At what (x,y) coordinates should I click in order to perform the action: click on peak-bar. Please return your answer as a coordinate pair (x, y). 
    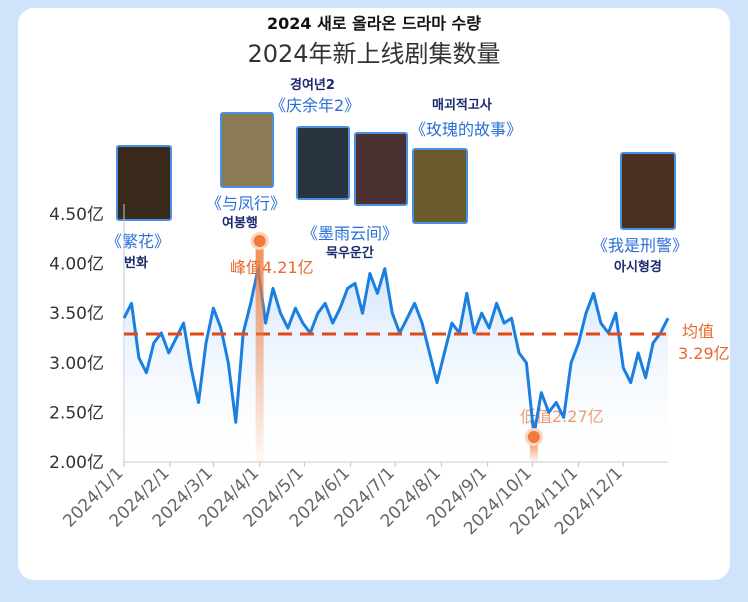
    Looking at the image, I should click on (259, 353).